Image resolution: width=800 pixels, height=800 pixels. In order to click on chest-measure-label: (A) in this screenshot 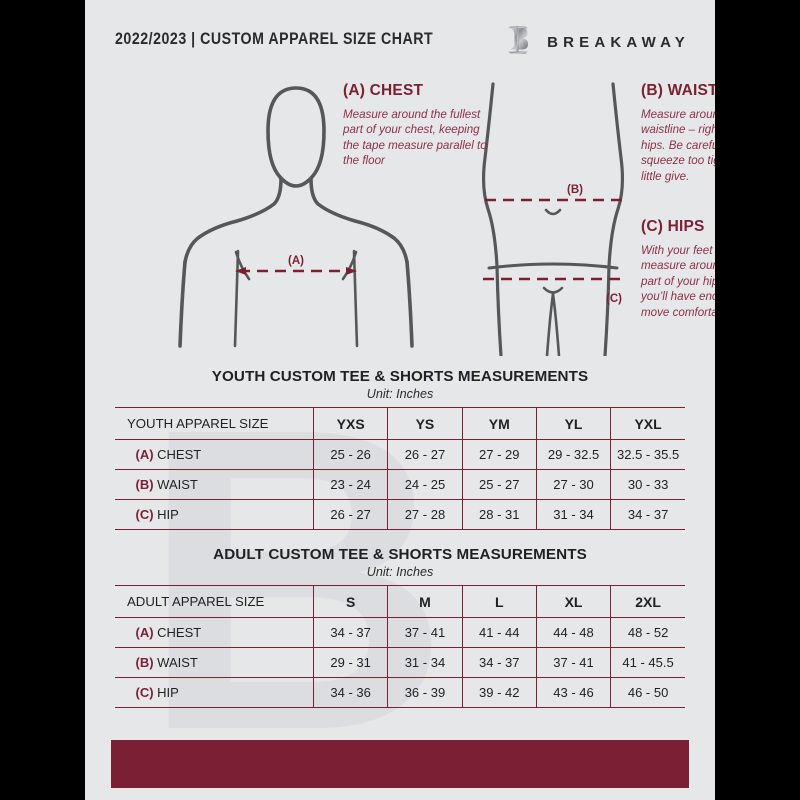, I will do `click(296, 261)`.